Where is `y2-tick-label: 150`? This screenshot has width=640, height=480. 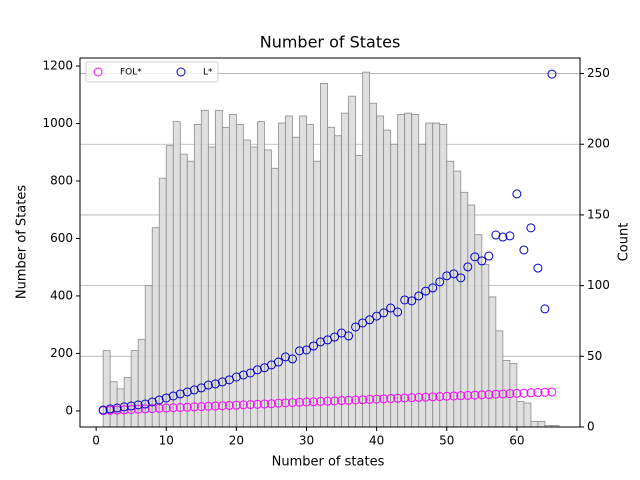 y2-tick-label: 150 is located at coordinates (598, 214).